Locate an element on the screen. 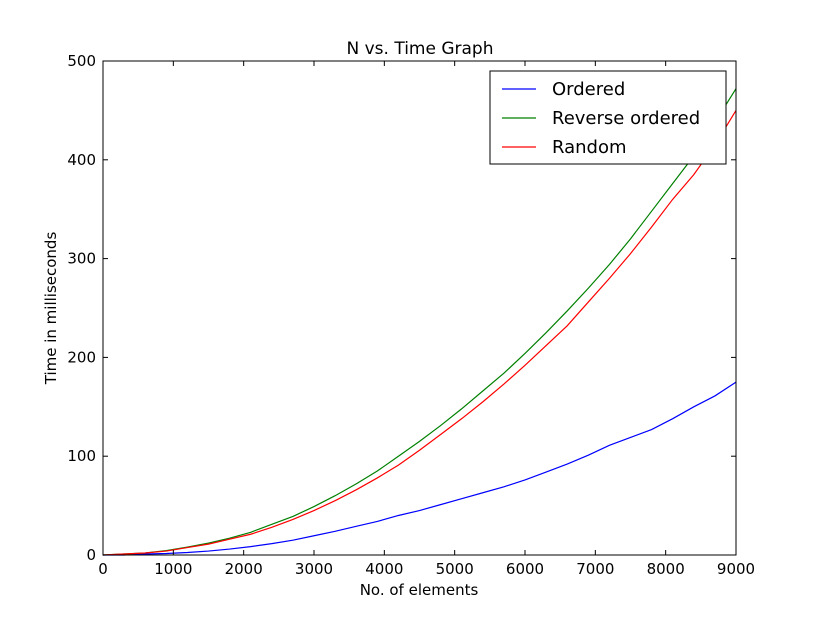  x-tick-label: 8000 is located at coordinates (666, 569).